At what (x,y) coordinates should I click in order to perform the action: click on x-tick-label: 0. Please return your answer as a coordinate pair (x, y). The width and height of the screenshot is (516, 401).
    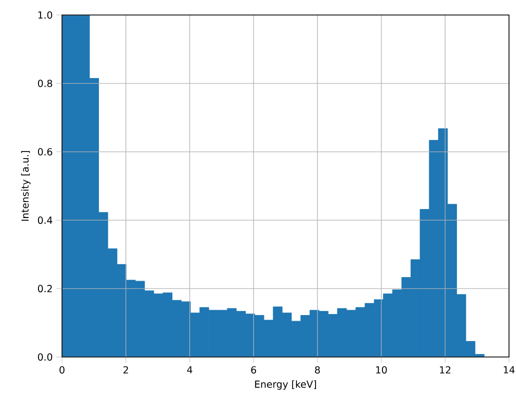
    Looking at the image, I should click on (62, 370).